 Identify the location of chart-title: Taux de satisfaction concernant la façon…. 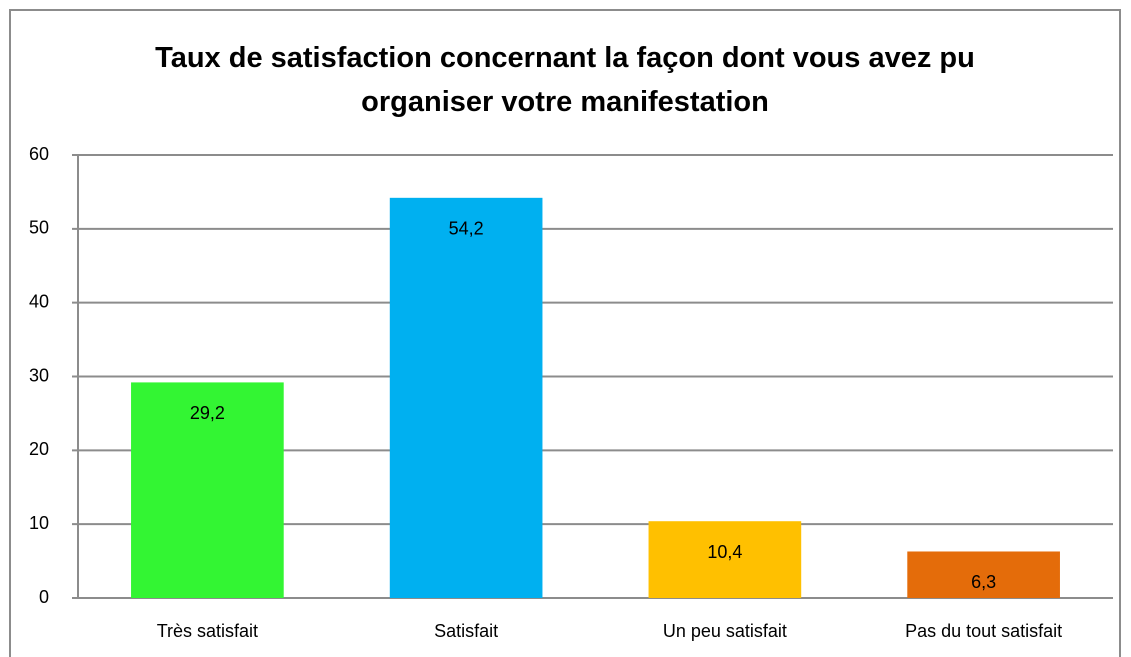
(565, 80).